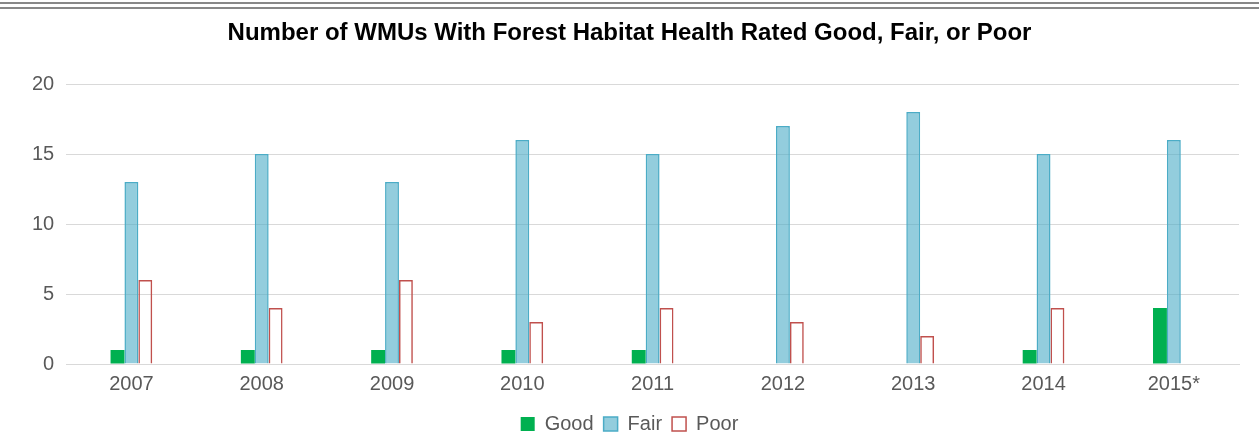 This screenshot has height=444, width=1259. Describe the element at coordinates (43, 152) in the screenshot. I see `y-tick-label: 15` at that location.